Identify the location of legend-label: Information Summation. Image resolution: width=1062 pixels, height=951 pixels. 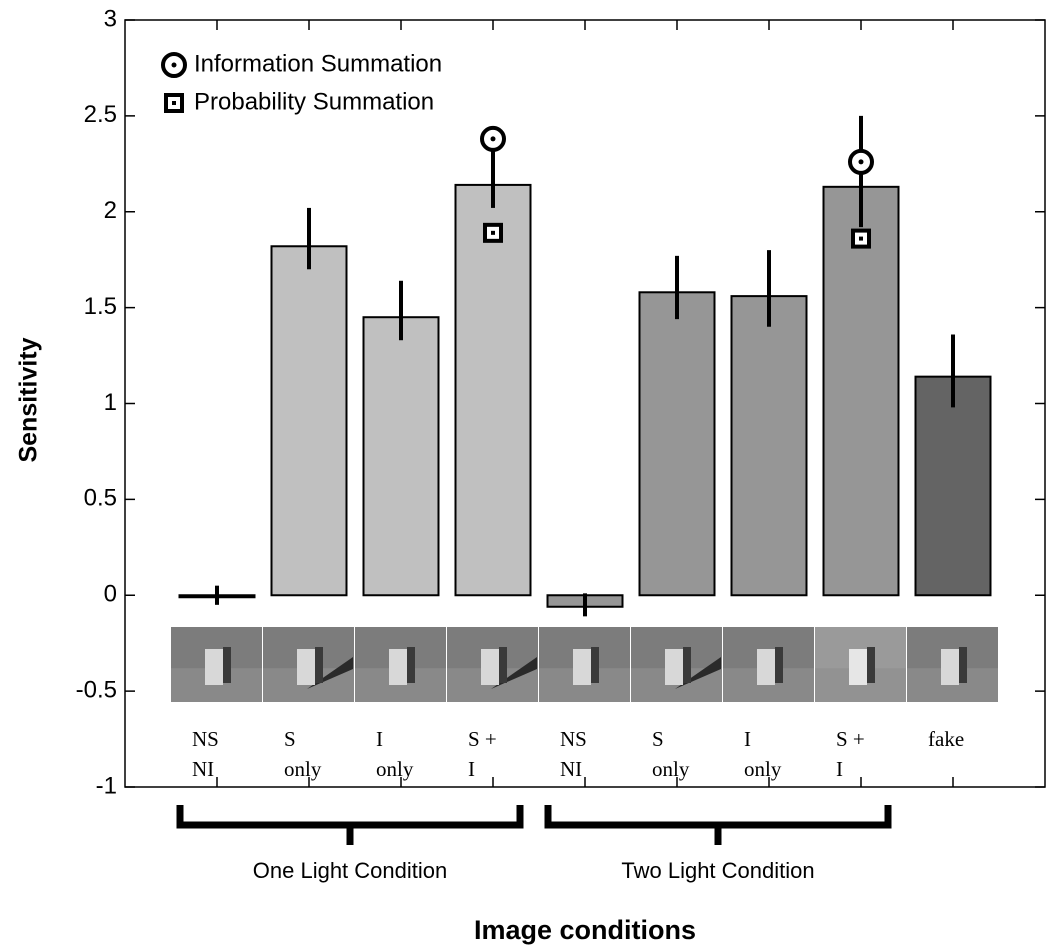
(318, 63).